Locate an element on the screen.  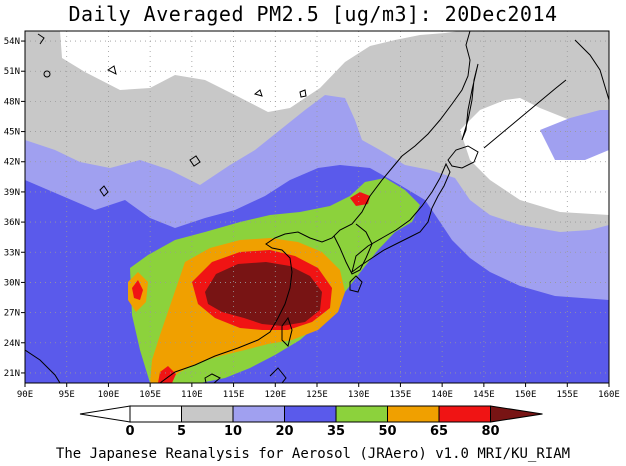
coast-sakhalin is located at coordinates (470, 102).